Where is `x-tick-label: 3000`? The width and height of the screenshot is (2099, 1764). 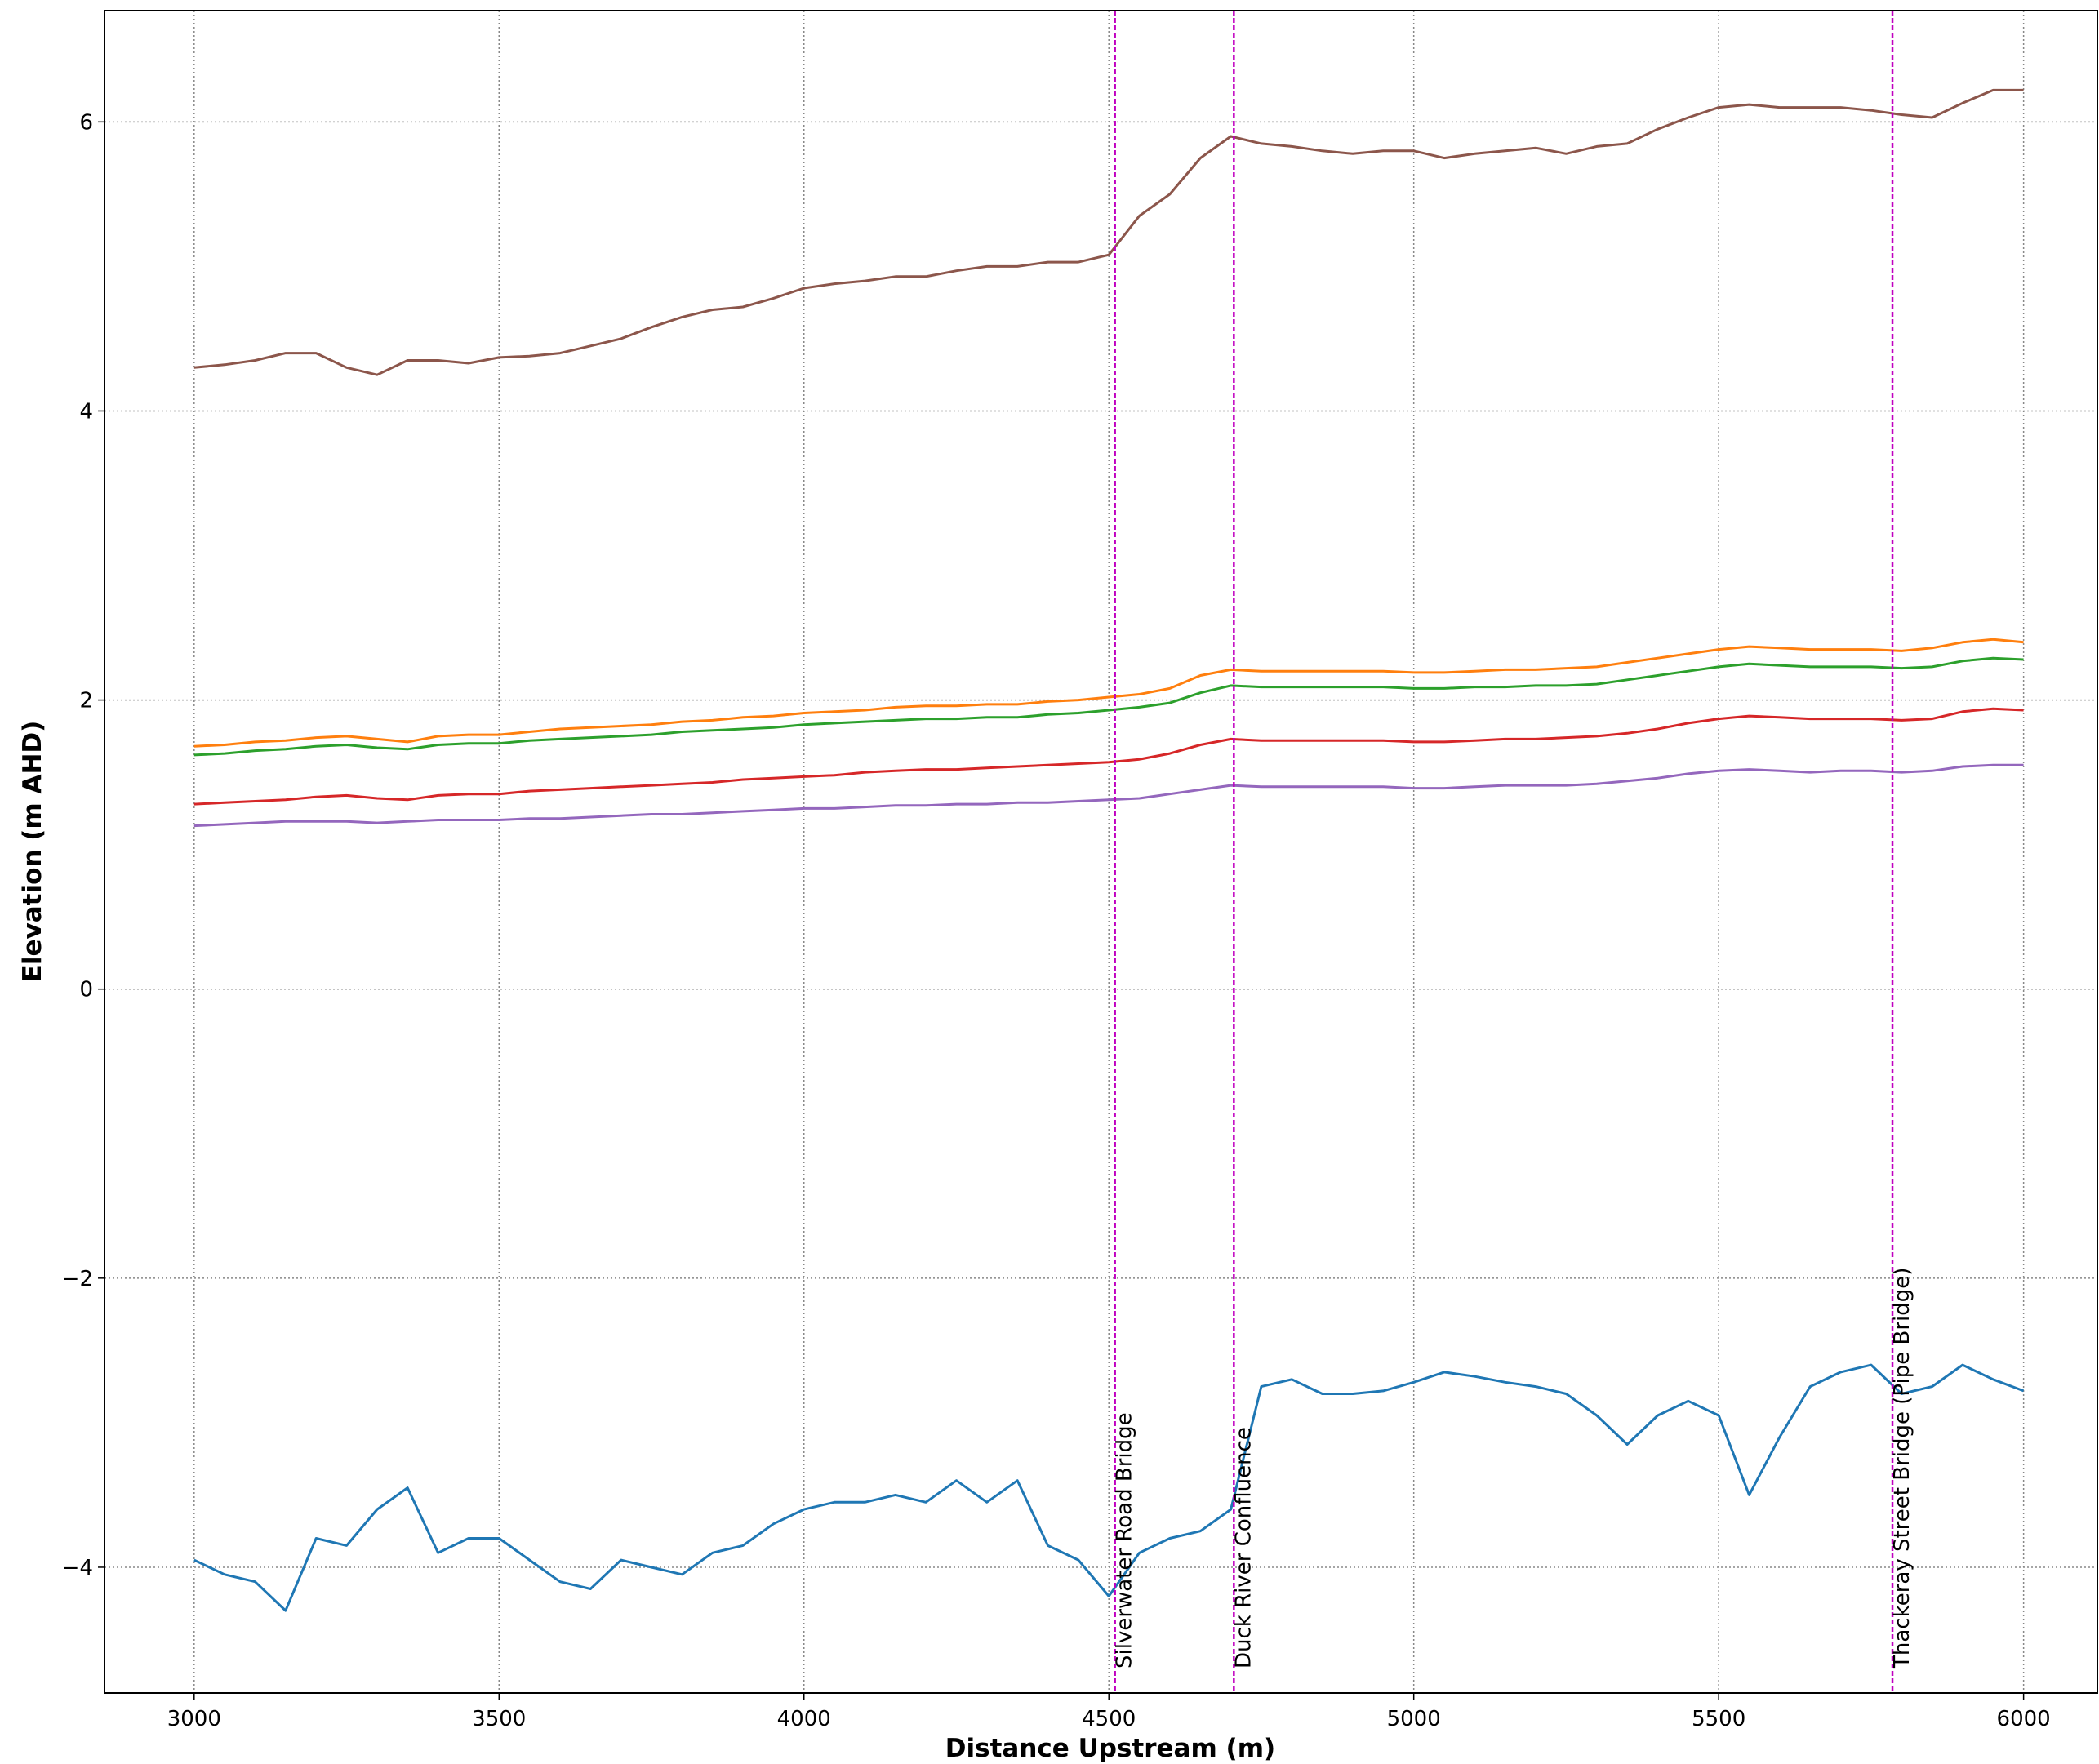
x-tick-label: 3000 is located at coordinates (194, 1719).